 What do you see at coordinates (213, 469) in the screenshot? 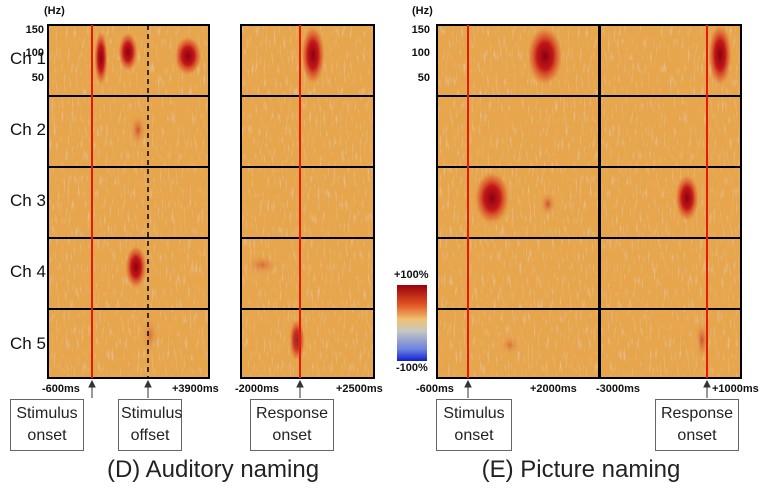
I see `figure-title: (D) Auditory naming` at bounding box center [213, 469].